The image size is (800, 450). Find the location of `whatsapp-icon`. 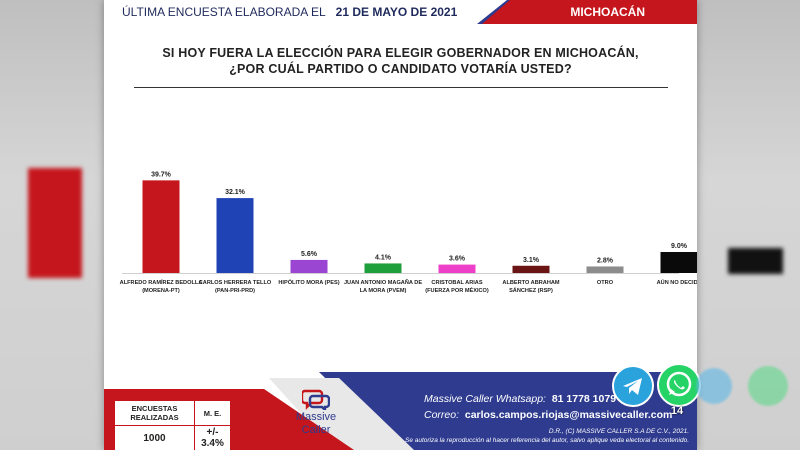

whatsapp-icon is located at coordinates (679, 384).